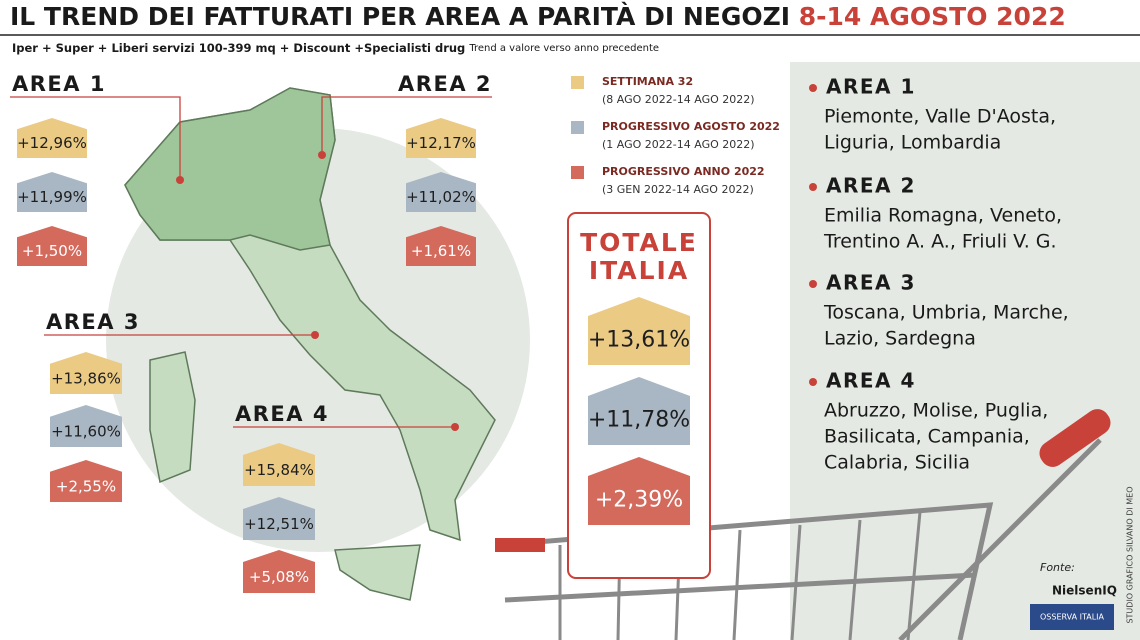  What do you see at coordinates (897, 463) in the screenshot?
I see `region-line: Calabria, Sicilia` at bounding box center [897, 463].